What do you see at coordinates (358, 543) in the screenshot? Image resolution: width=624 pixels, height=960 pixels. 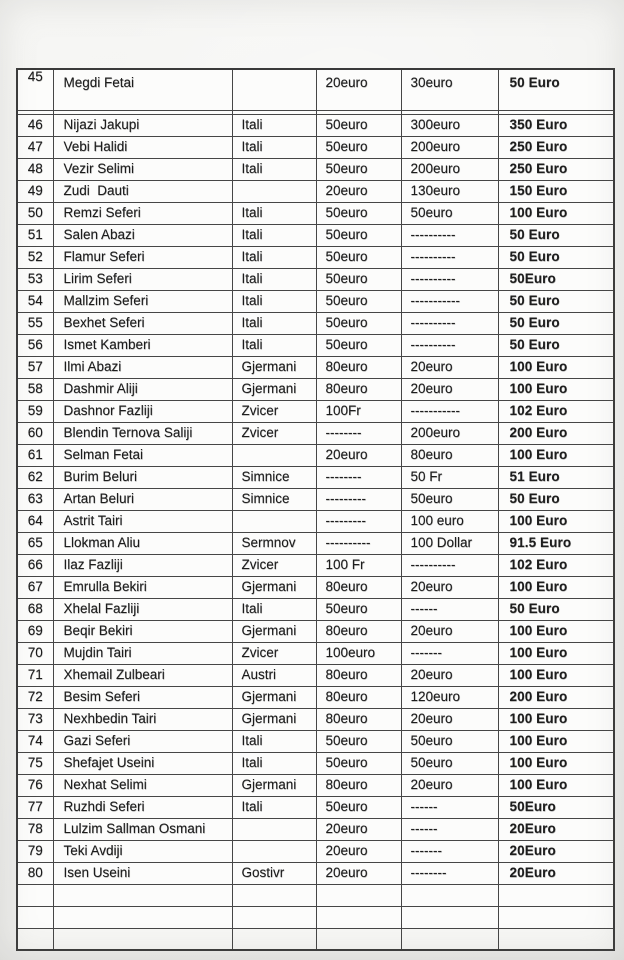 I see `amount1-cell: ----------` at bounding box center [358, 543].